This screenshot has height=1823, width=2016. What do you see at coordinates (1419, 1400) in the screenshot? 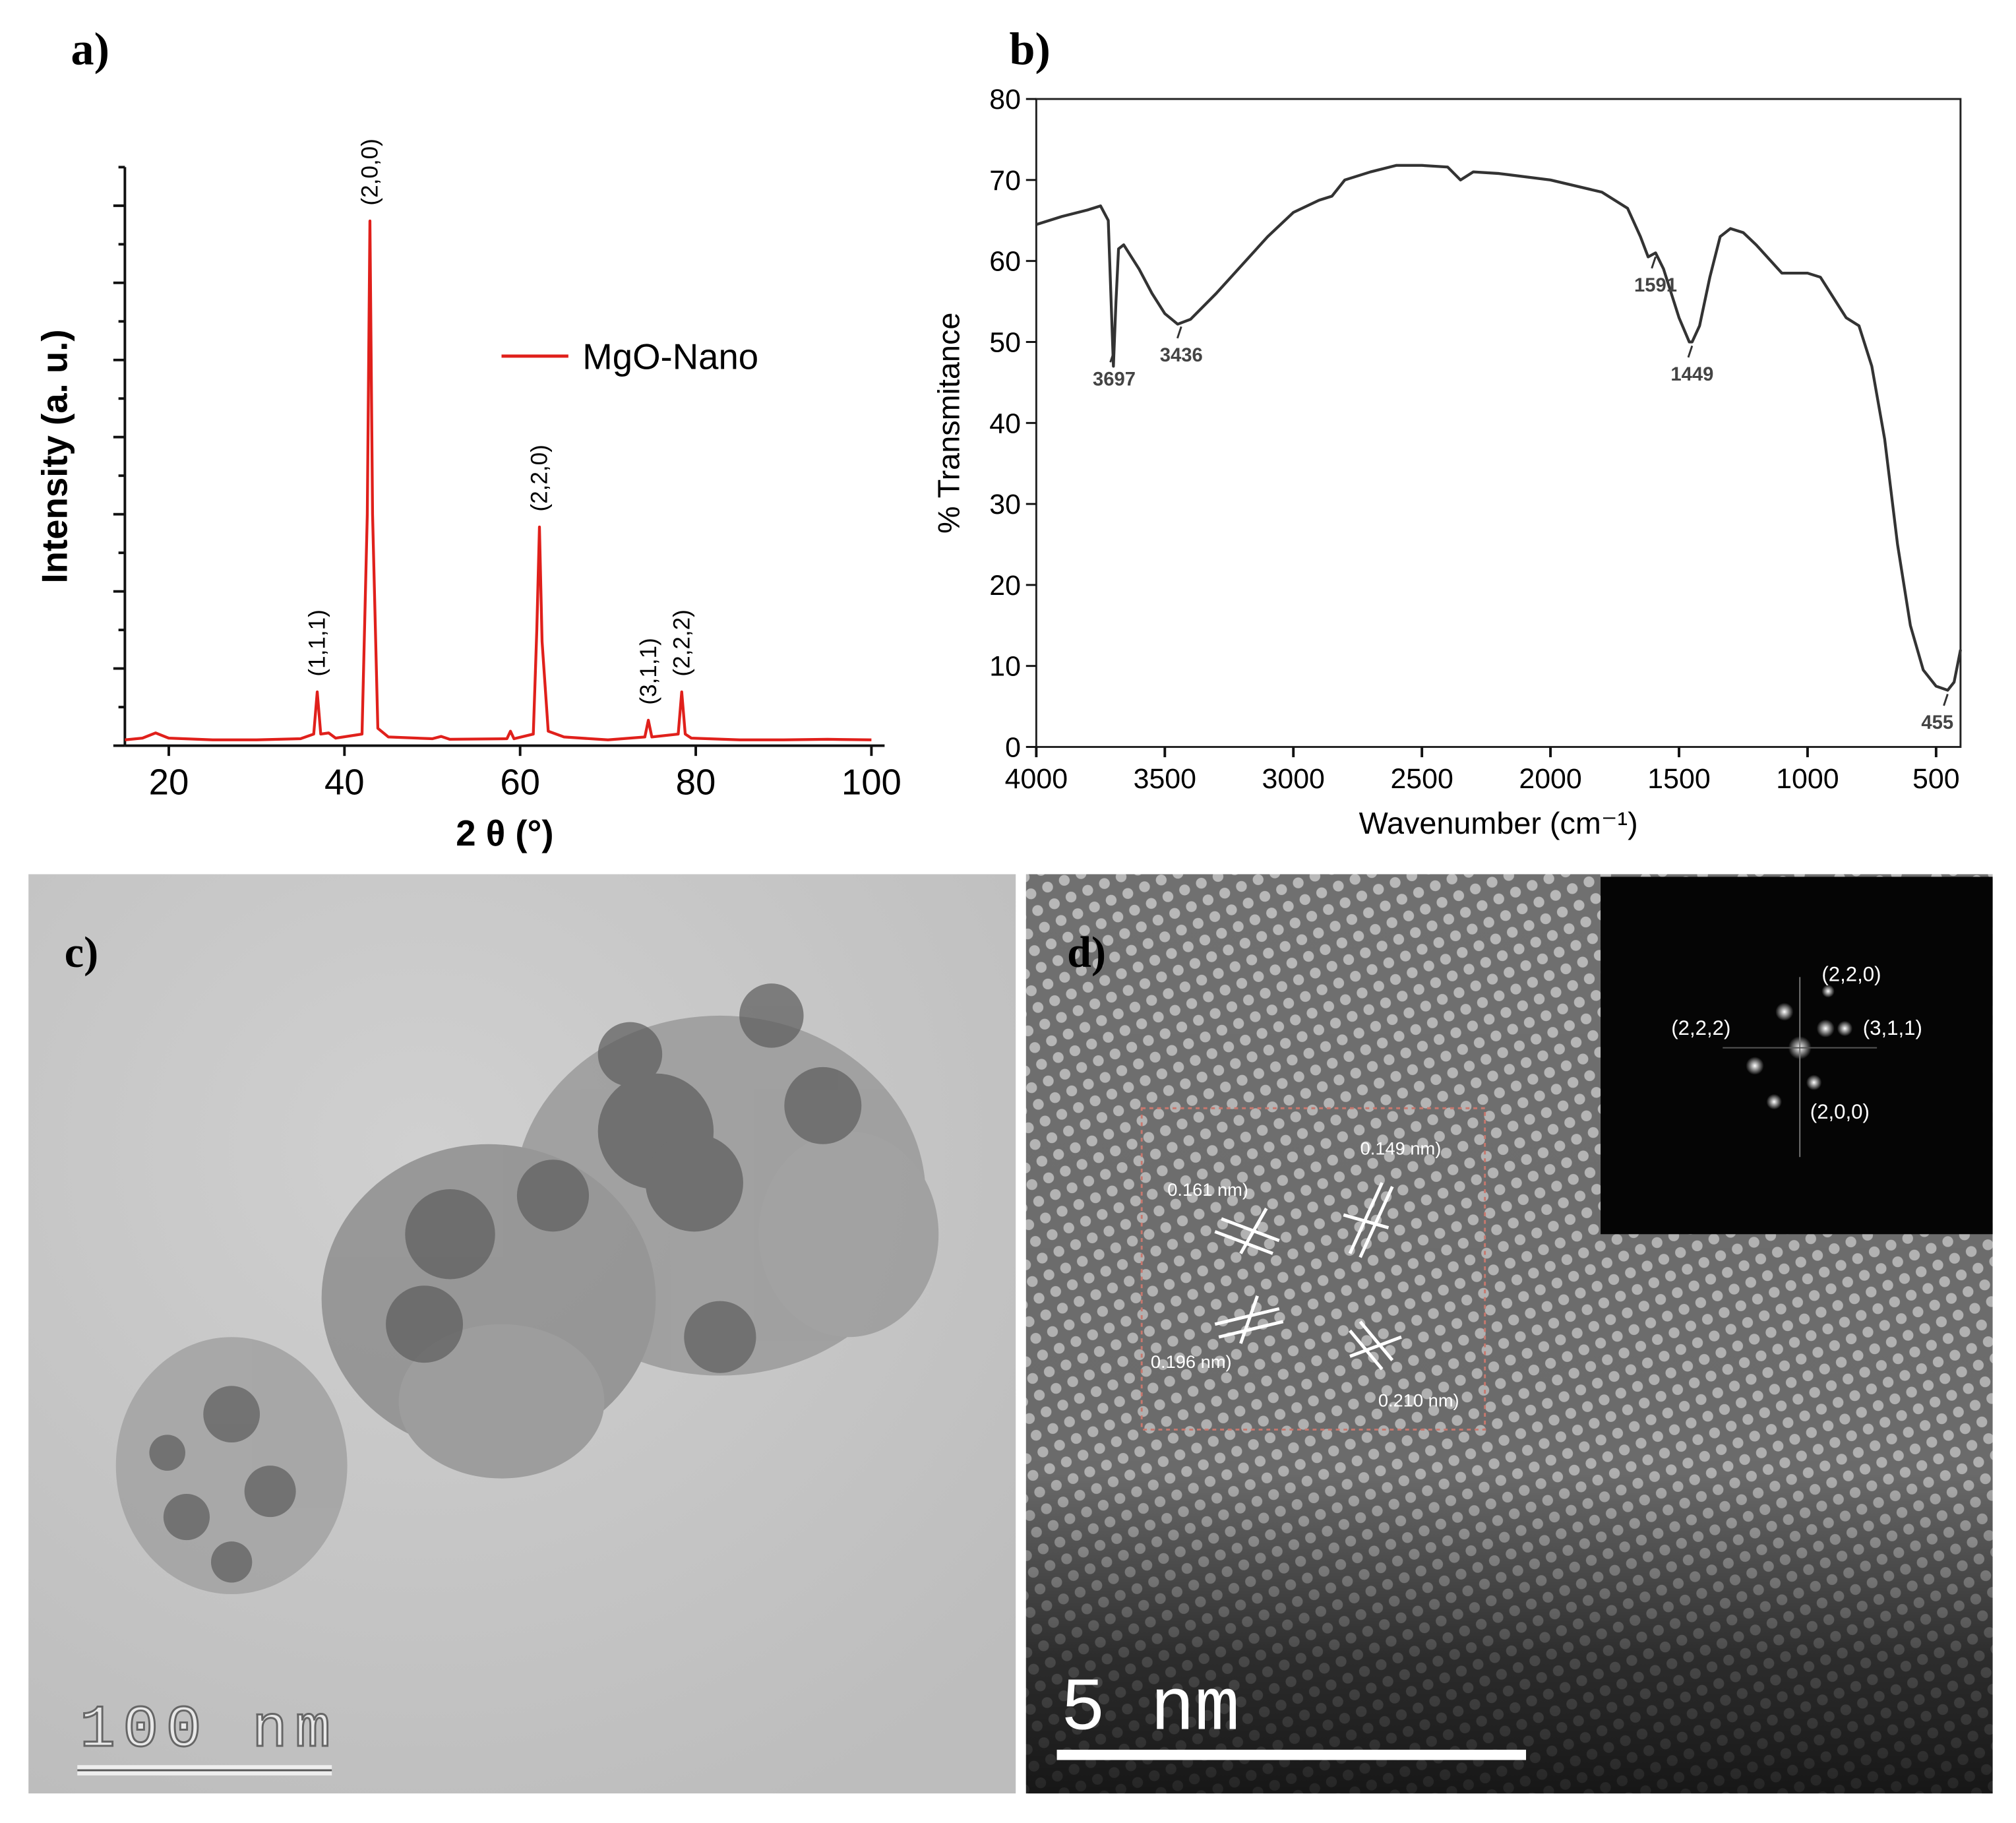
I see `spacing-label: 0.210 nm)` at bounding box center [1419, 1400].